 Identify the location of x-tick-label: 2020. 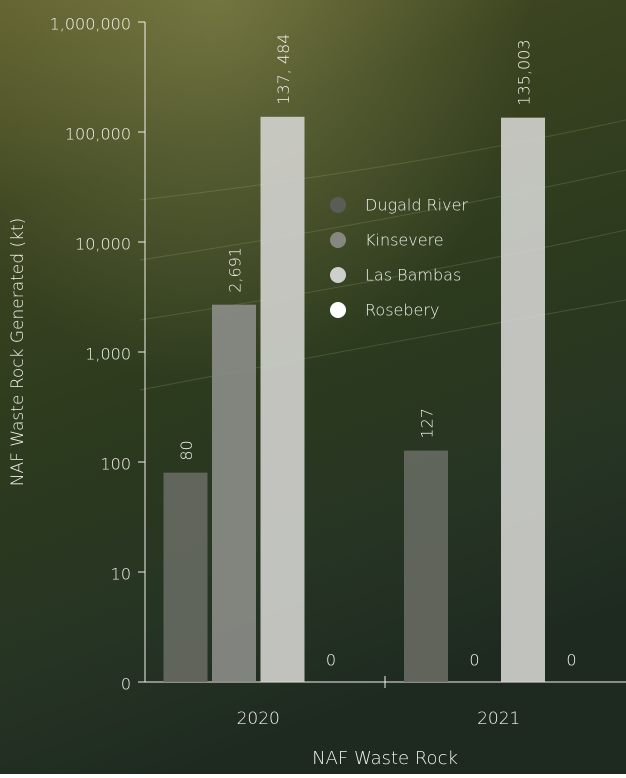
(258, 719).